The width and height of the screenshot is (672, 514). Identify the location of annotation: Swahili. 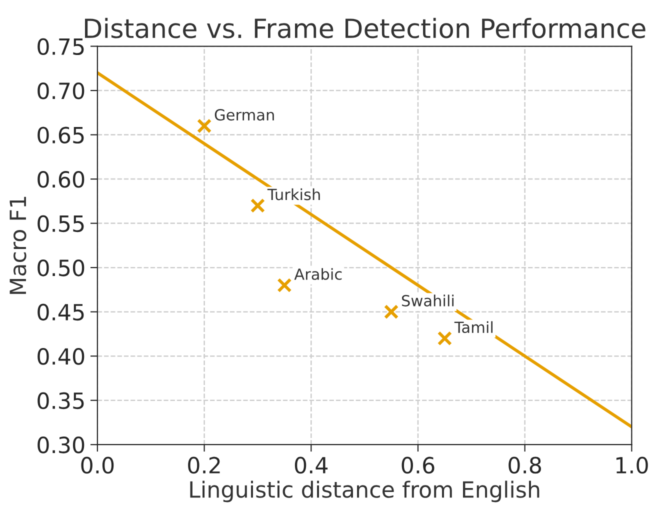
(428, 300).